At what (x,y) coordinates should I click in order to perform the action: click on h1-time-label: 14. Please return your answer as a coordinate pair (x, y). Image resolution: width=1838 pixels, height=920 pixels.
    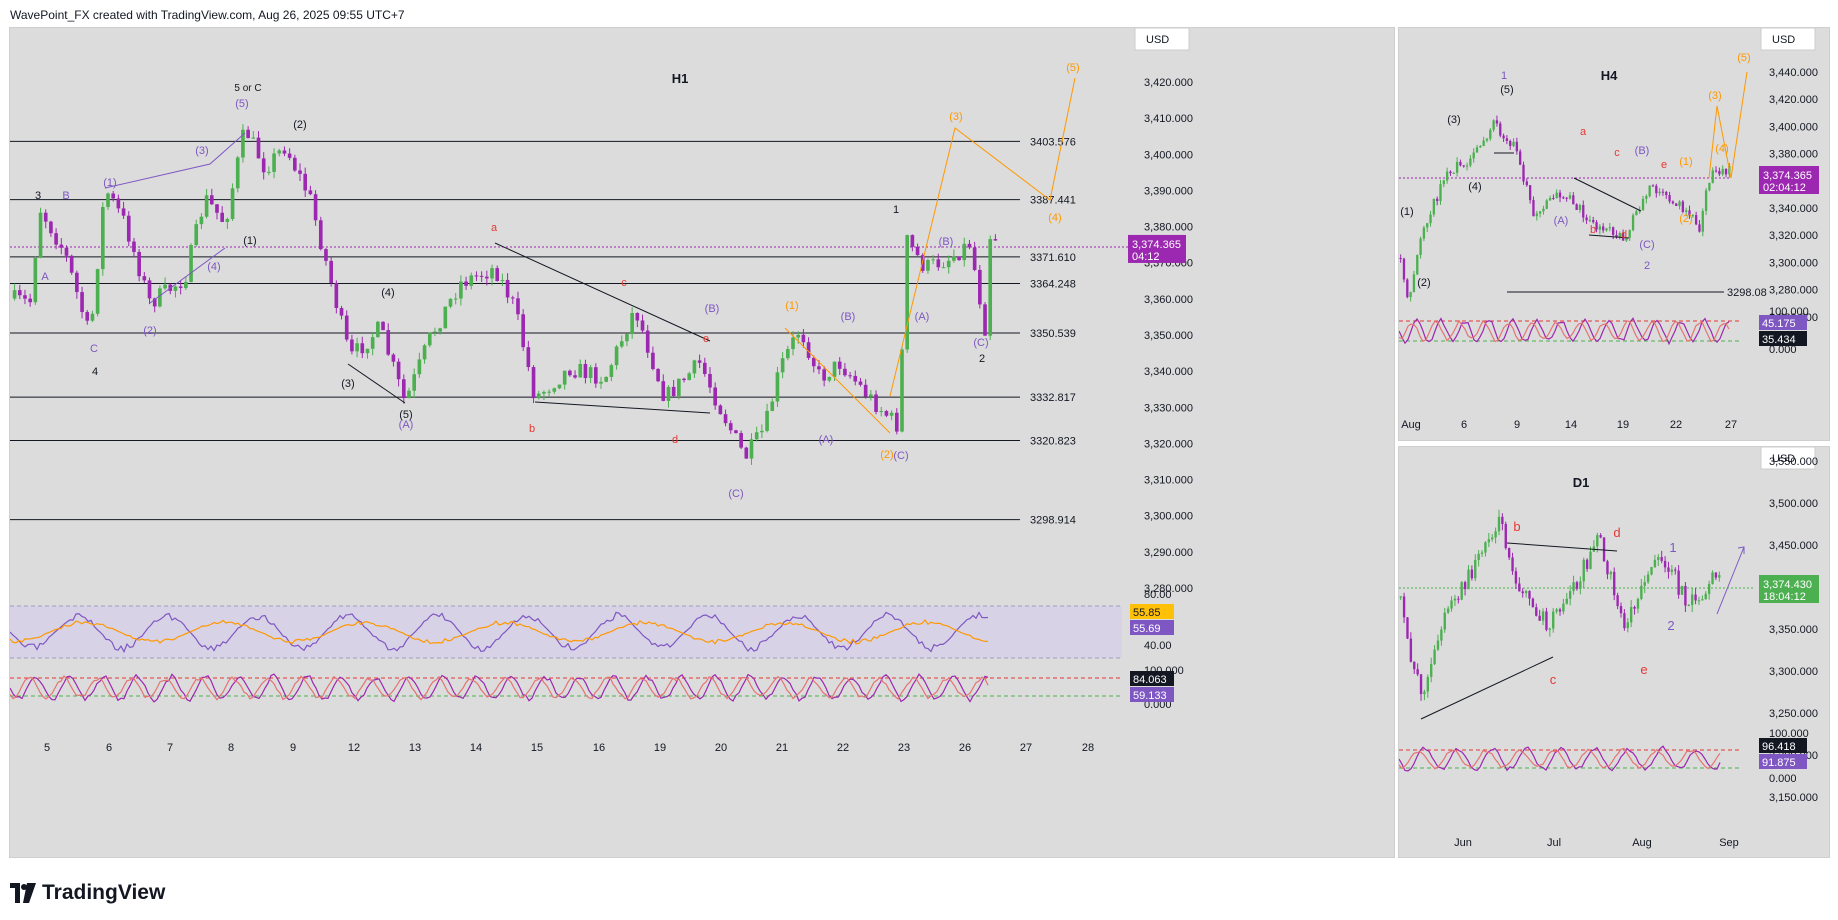
    Looking at the image, I should click on (476, 748).